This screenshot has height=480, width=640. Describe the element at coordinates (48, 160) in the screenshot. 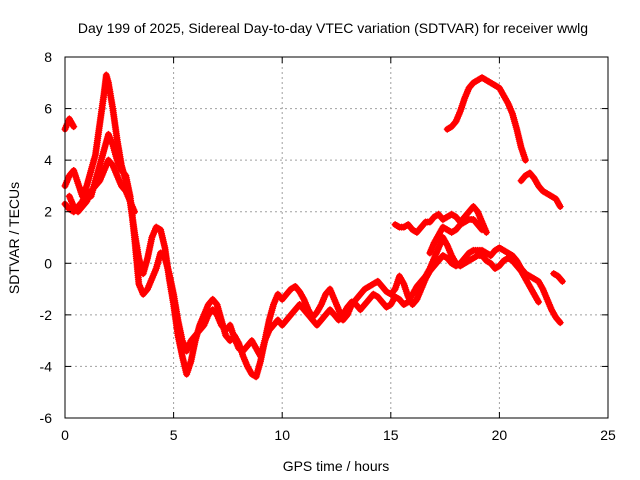

I see `y-tick-label: 4` at that location.